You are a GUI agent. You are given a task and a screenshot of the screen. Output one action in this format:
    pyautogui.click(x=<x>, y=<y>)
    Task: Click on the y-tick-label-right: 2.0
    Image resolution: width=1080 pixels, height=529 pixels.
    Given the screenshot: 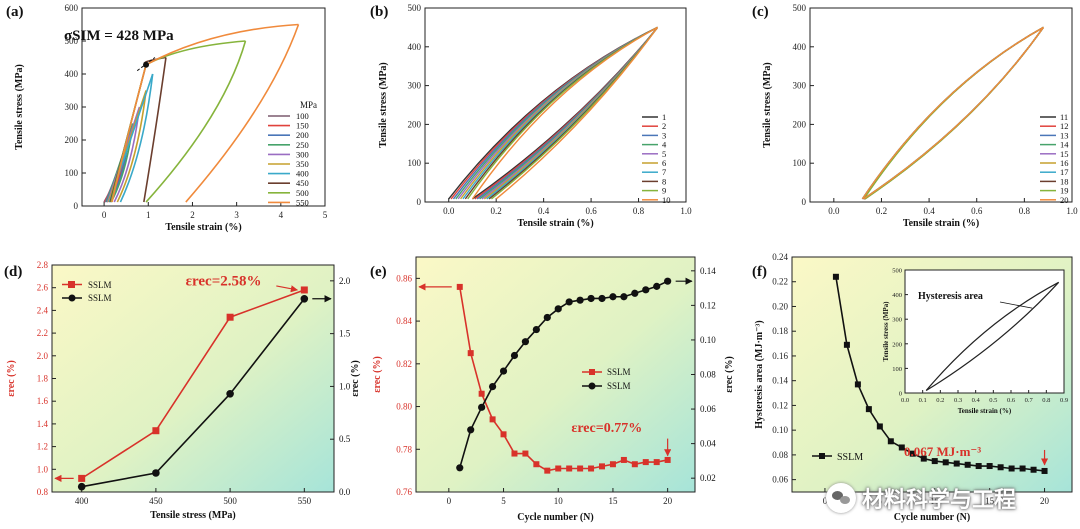 What is the action you would take?
    pyautogui.click(x=345, y=281)
    